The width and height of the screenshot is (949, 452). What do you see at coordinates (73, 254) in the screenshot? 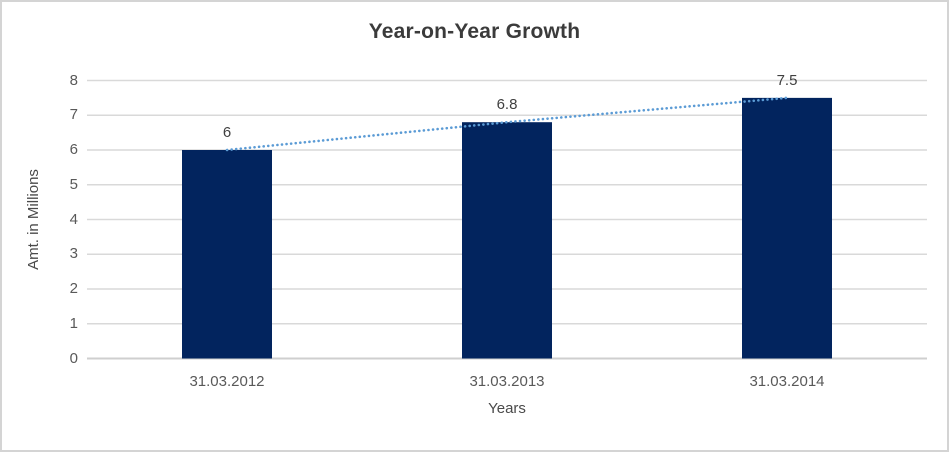
I see `y-tick-label: 3` at bounding box center [73, 254].